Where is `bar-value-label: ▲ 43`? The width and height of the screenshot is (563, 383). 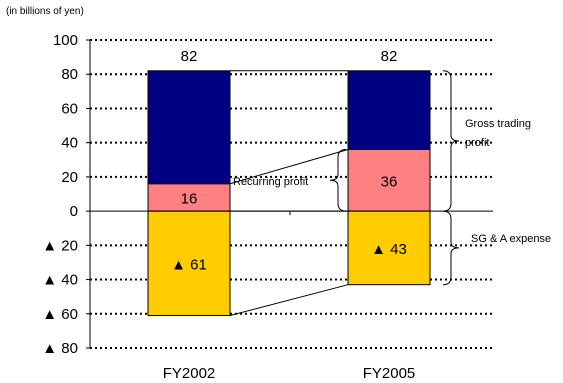
bar-value-label: ▲ 43 is located at coordinates (389, 249).